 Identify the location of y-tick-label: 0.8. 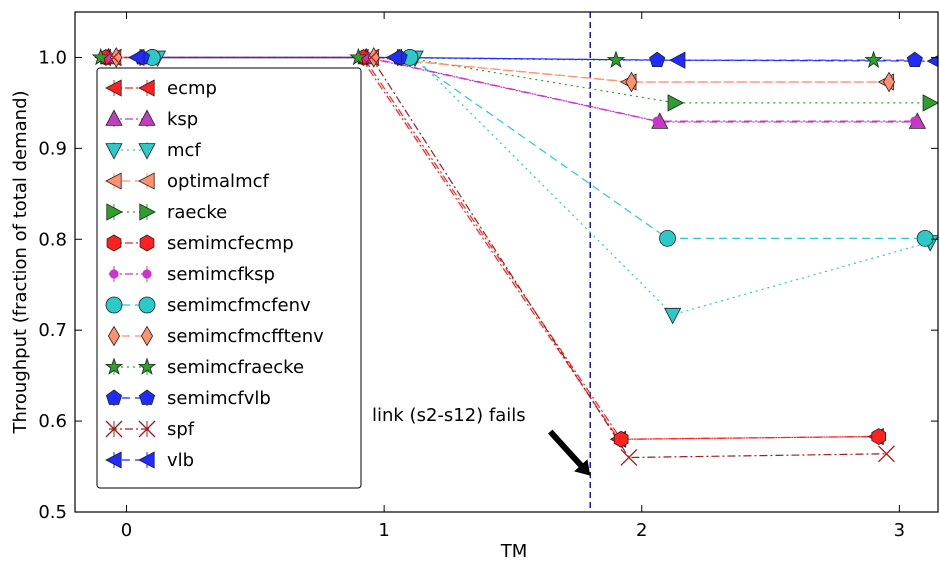
(52, 239).